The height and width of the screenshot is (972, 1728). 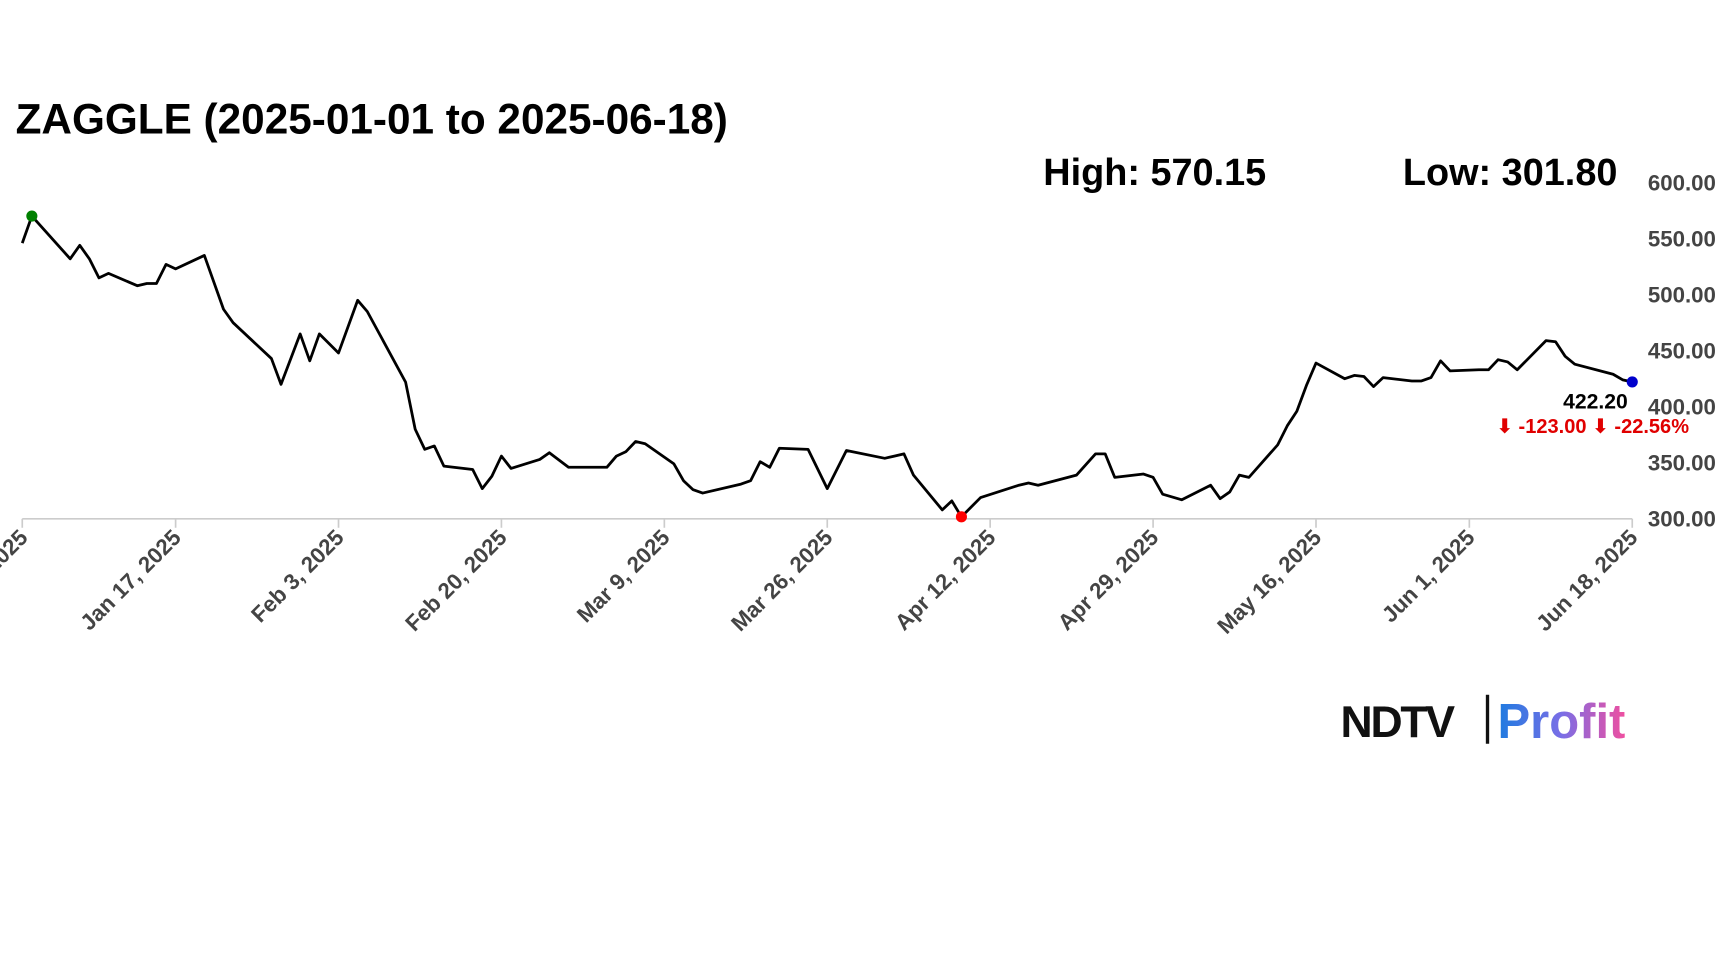 What do you see at coordinates (372, 119) in the screenshot?
I see `chart-title: ZAGGLE (2025-01-01 to 2025-06-18)` at bounding box center [372, 119].